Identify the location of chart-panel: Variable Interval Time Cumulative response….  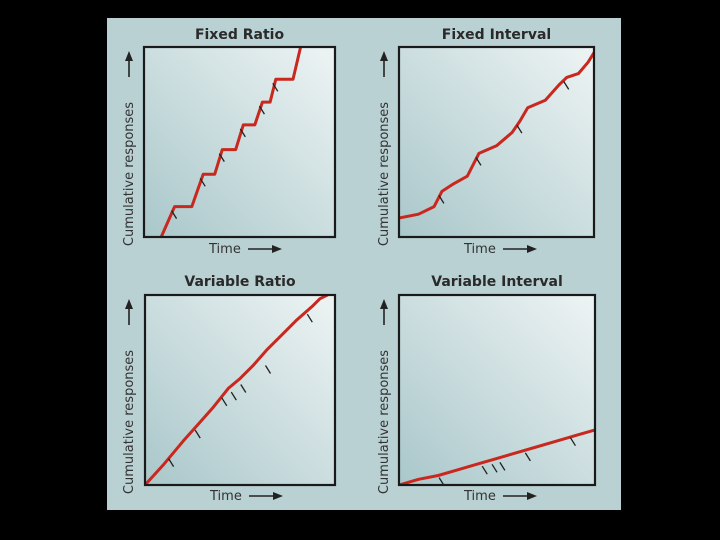
(487, 389).